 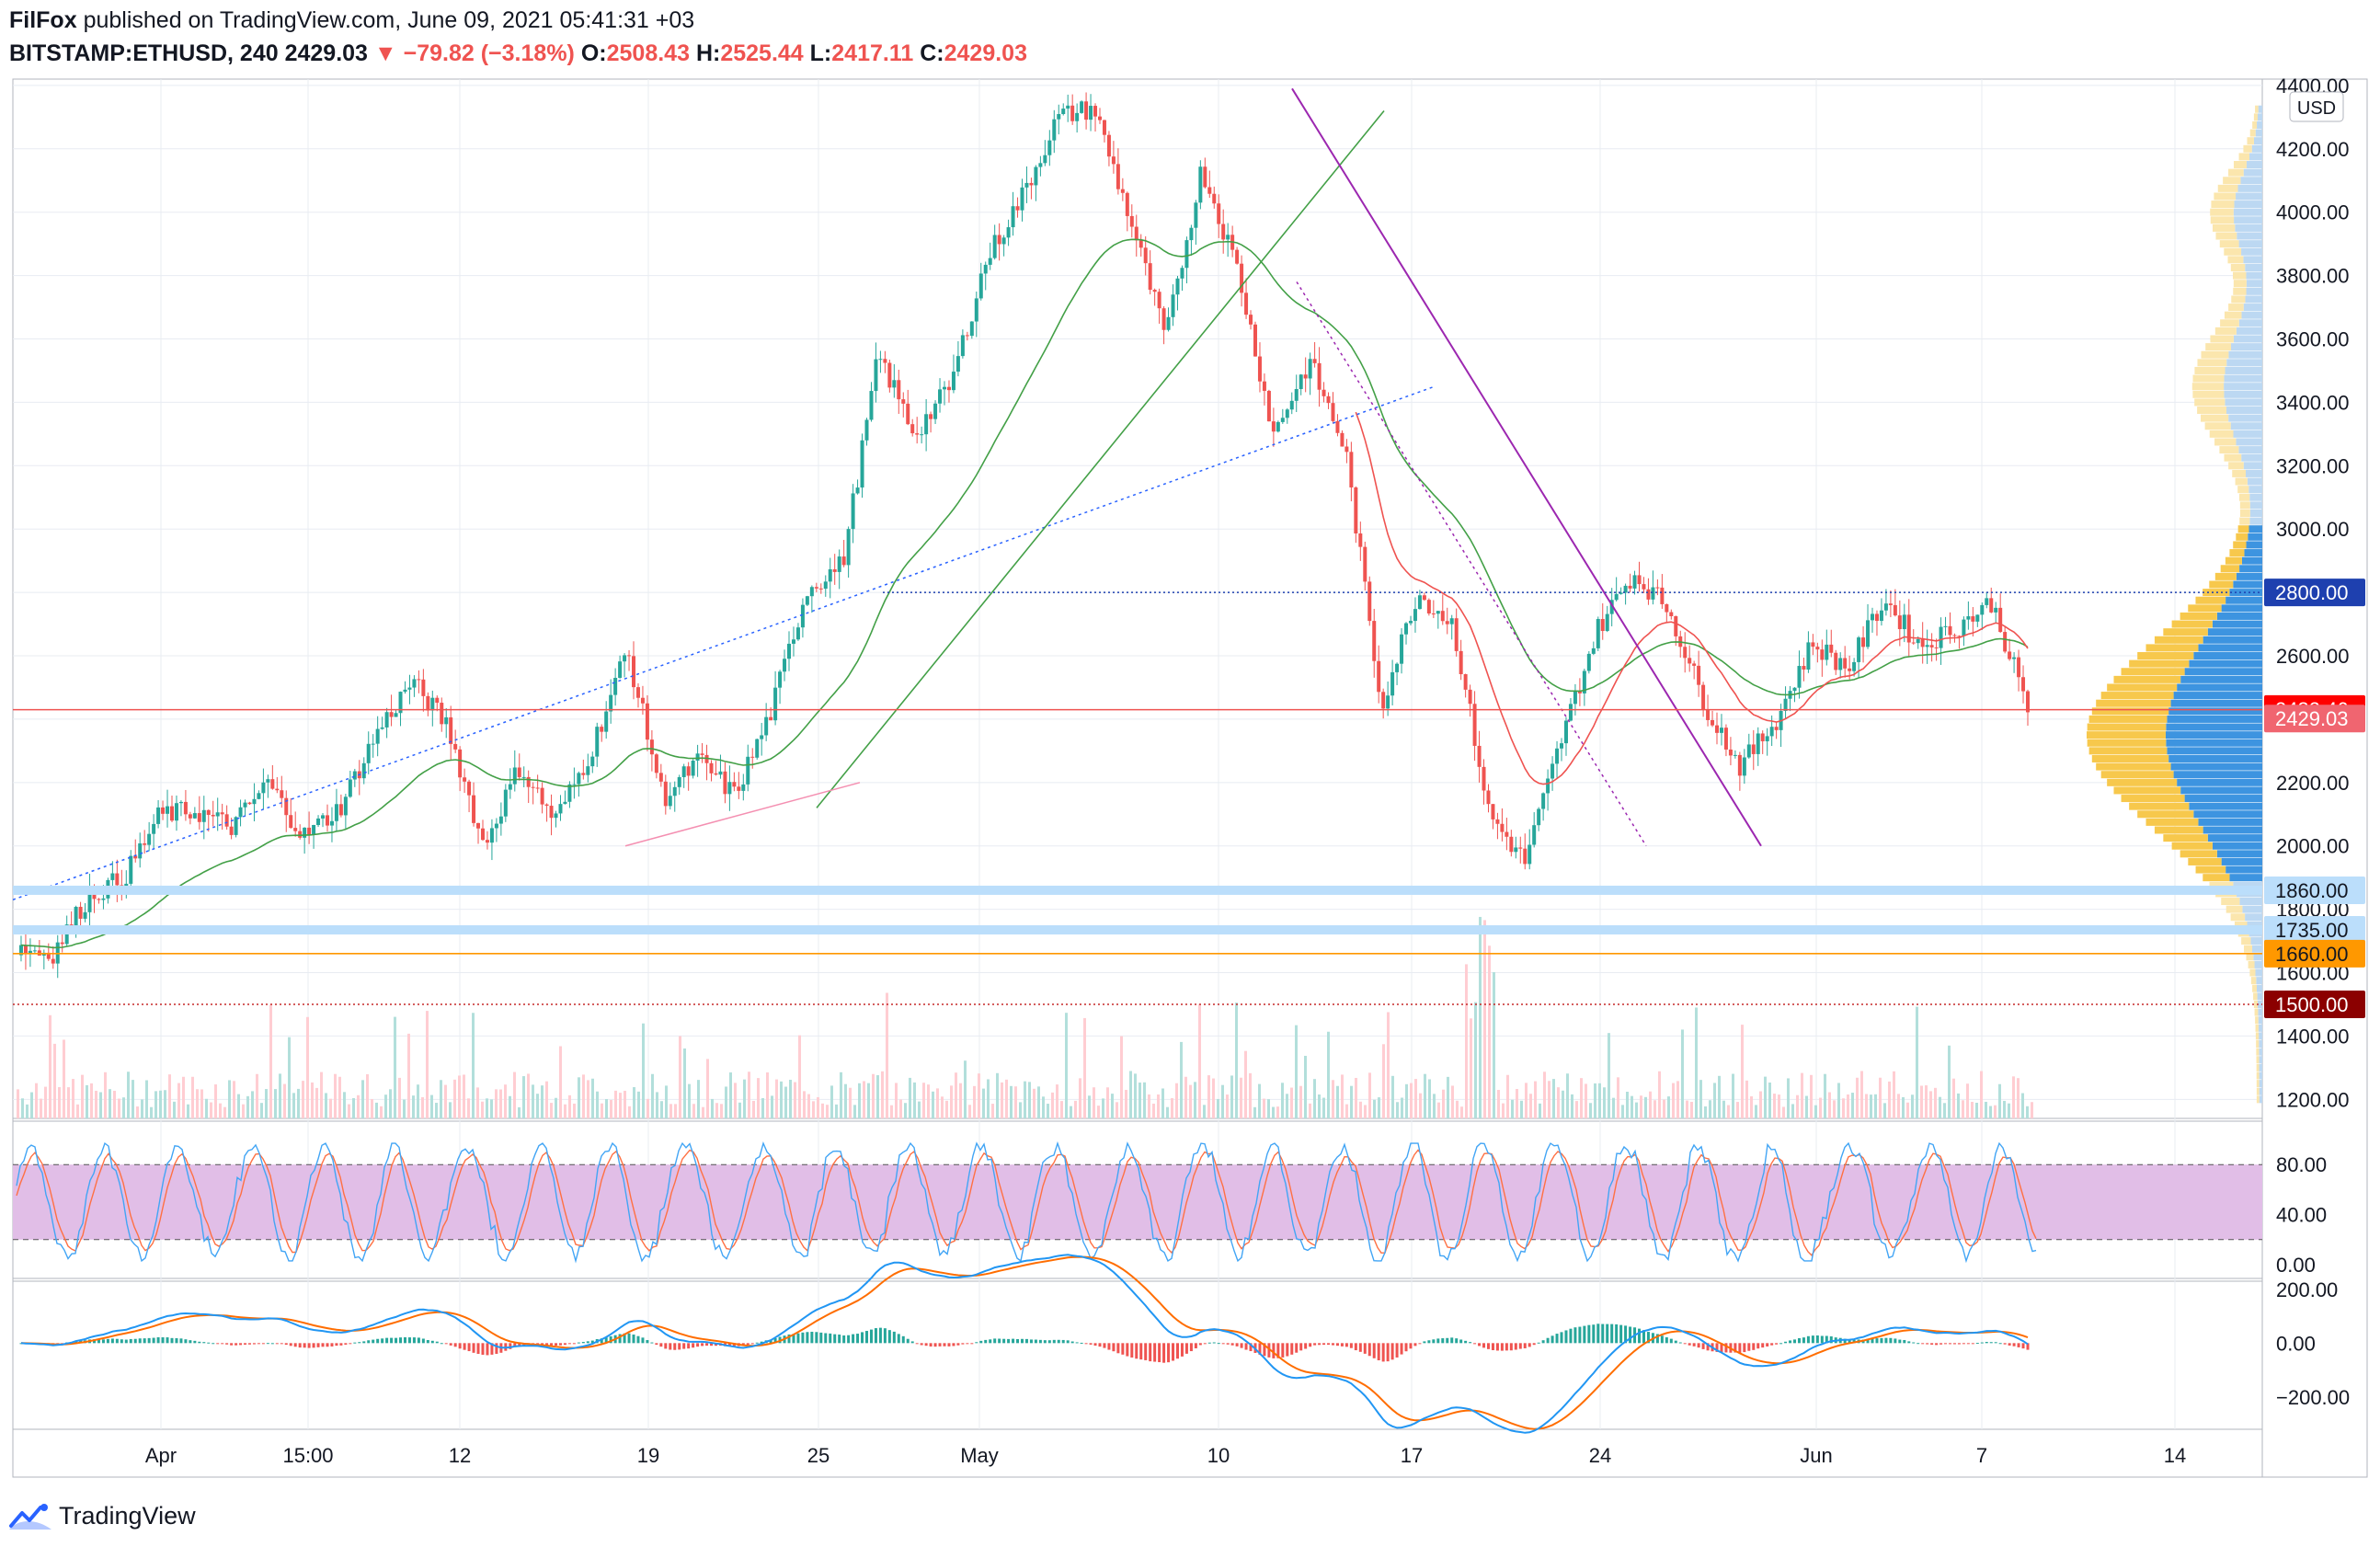 I want to click on close-value: 2429.03, so click(x=985, y=53).